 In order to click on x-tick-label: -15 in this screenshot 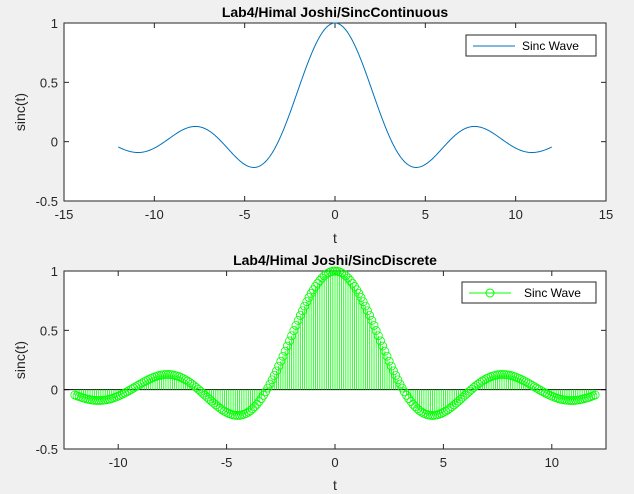, I will do `click(64, 214)`.